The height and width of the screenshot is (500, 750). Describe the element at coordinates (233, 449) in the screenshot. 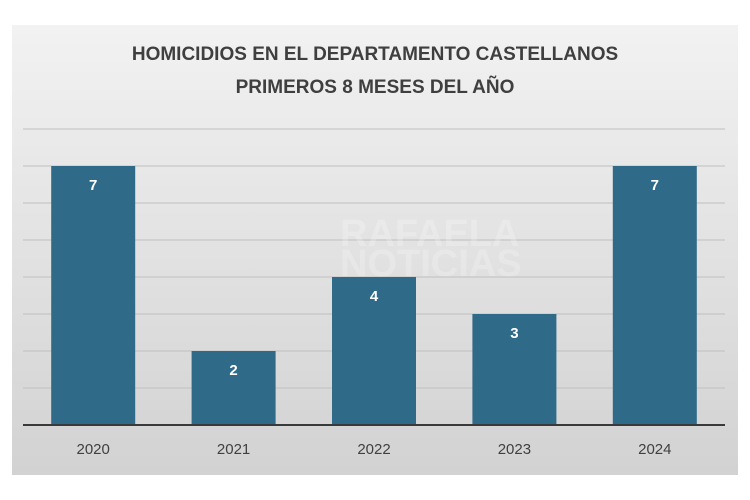

I see `x-tick-label: 2021` at that location.